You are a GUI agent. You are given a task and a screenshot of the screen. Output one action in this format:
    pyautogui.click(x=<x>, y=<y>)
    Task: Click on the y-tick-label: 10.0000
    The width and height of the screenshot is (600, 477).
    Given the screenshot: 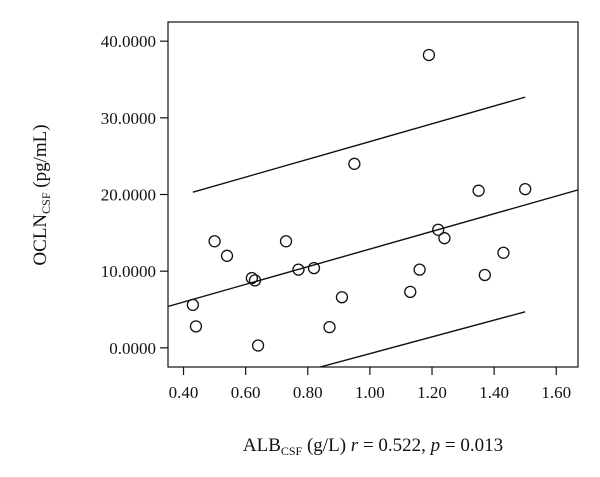 What is the action you would take?
    pyautogui.click(x=128, y=271)
    